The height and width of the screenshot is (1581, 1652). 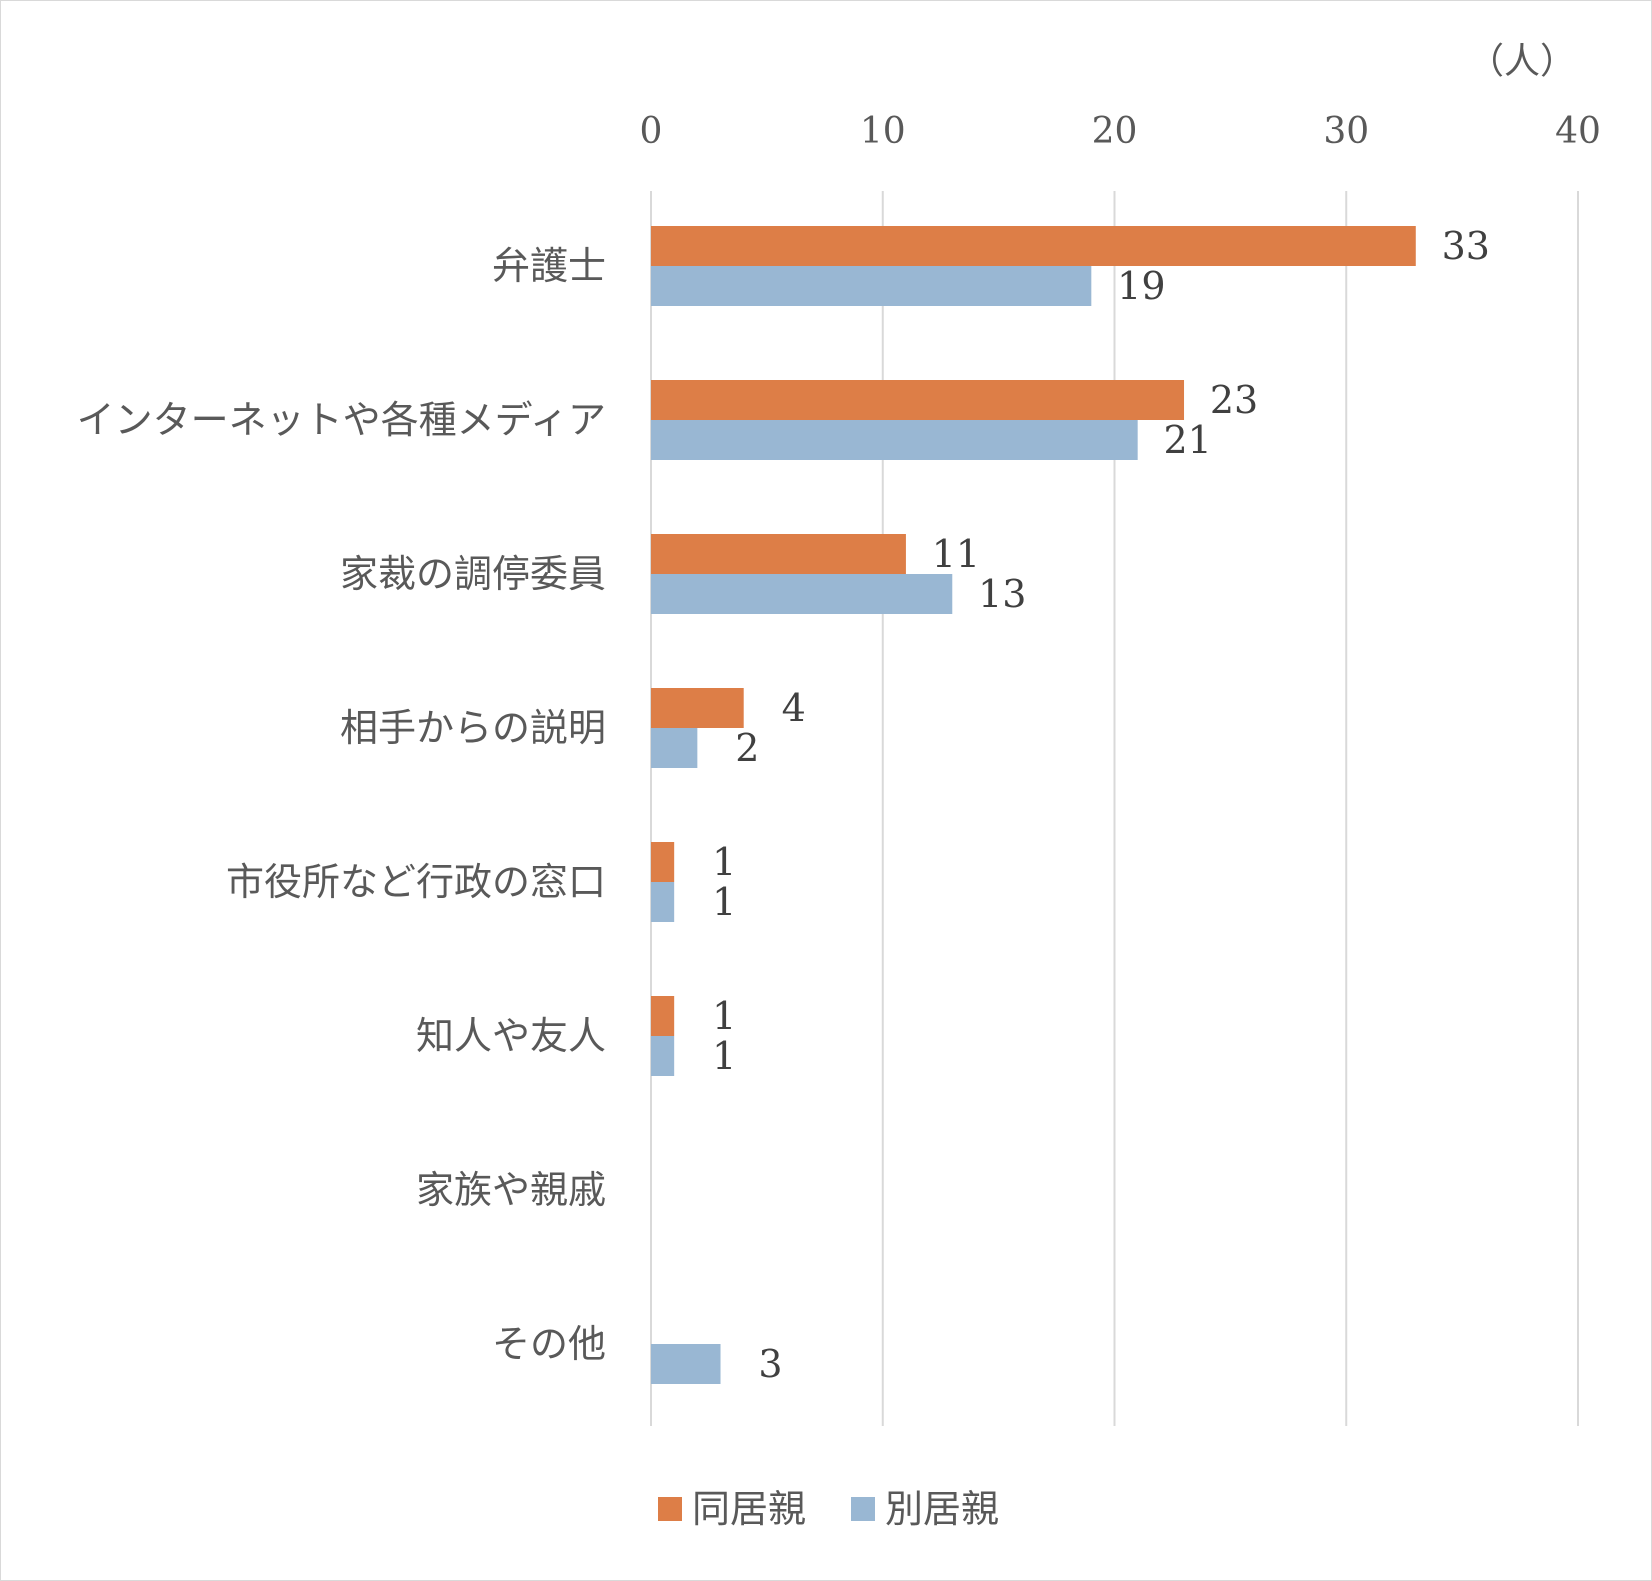 What do you see at coordinates (1187, 440) in the screenshot?
I see `data-label-series2-2: 21` at bounding box center [1187, 440].